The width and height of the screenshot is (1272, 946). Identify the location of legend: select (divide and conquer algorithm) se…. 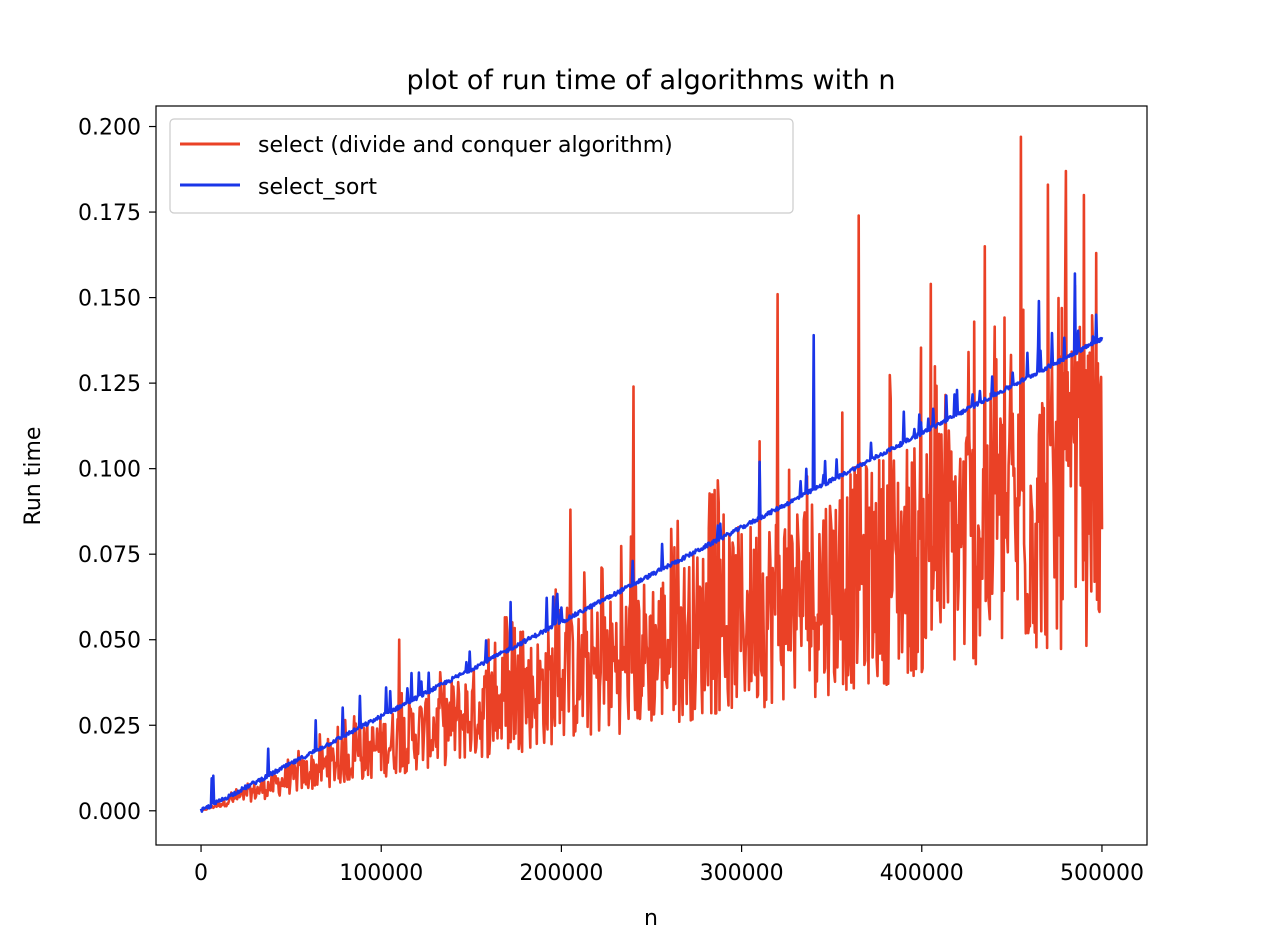
(481, 166).